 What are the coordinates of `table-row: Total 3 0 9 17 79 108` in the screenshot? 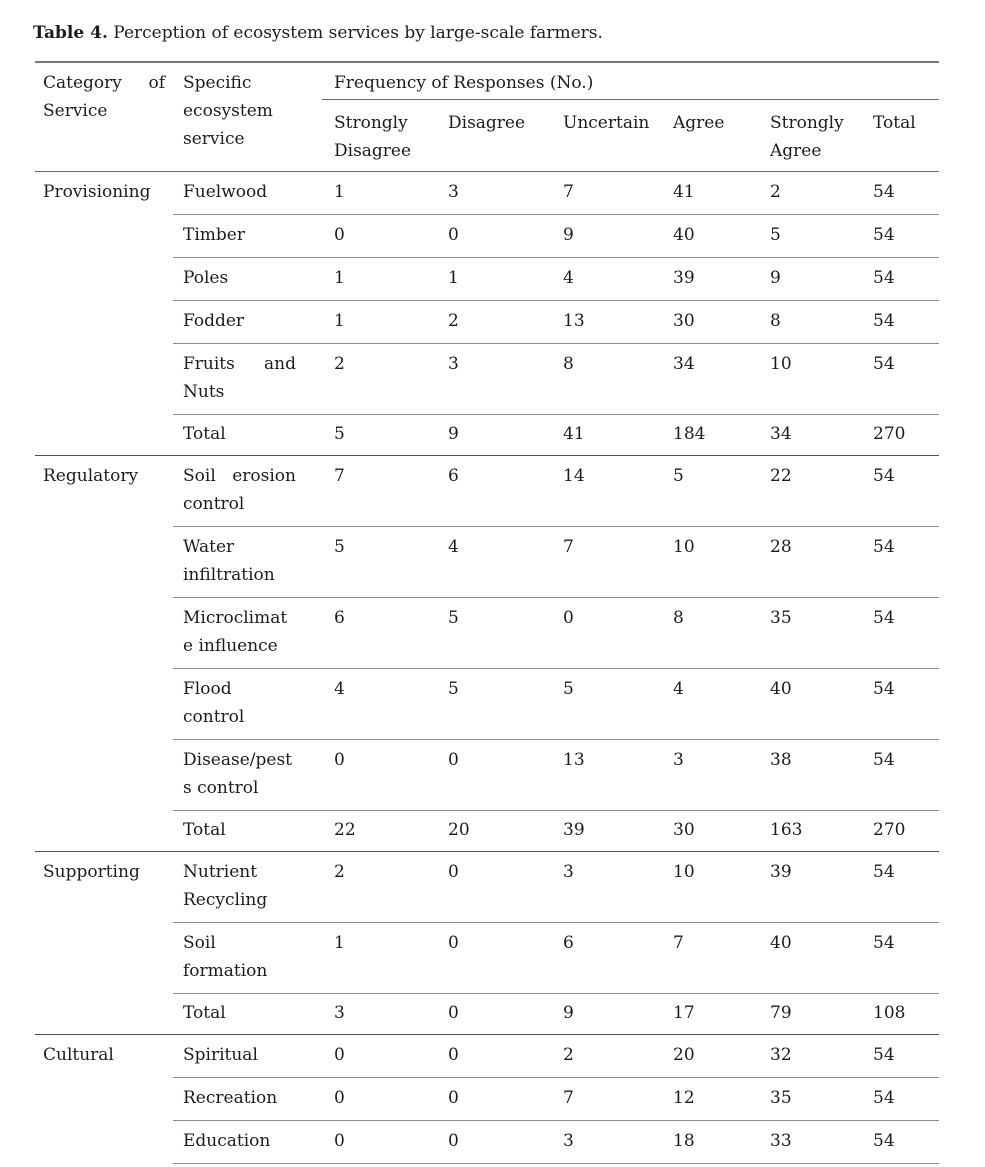 It's located at (487, 1014).